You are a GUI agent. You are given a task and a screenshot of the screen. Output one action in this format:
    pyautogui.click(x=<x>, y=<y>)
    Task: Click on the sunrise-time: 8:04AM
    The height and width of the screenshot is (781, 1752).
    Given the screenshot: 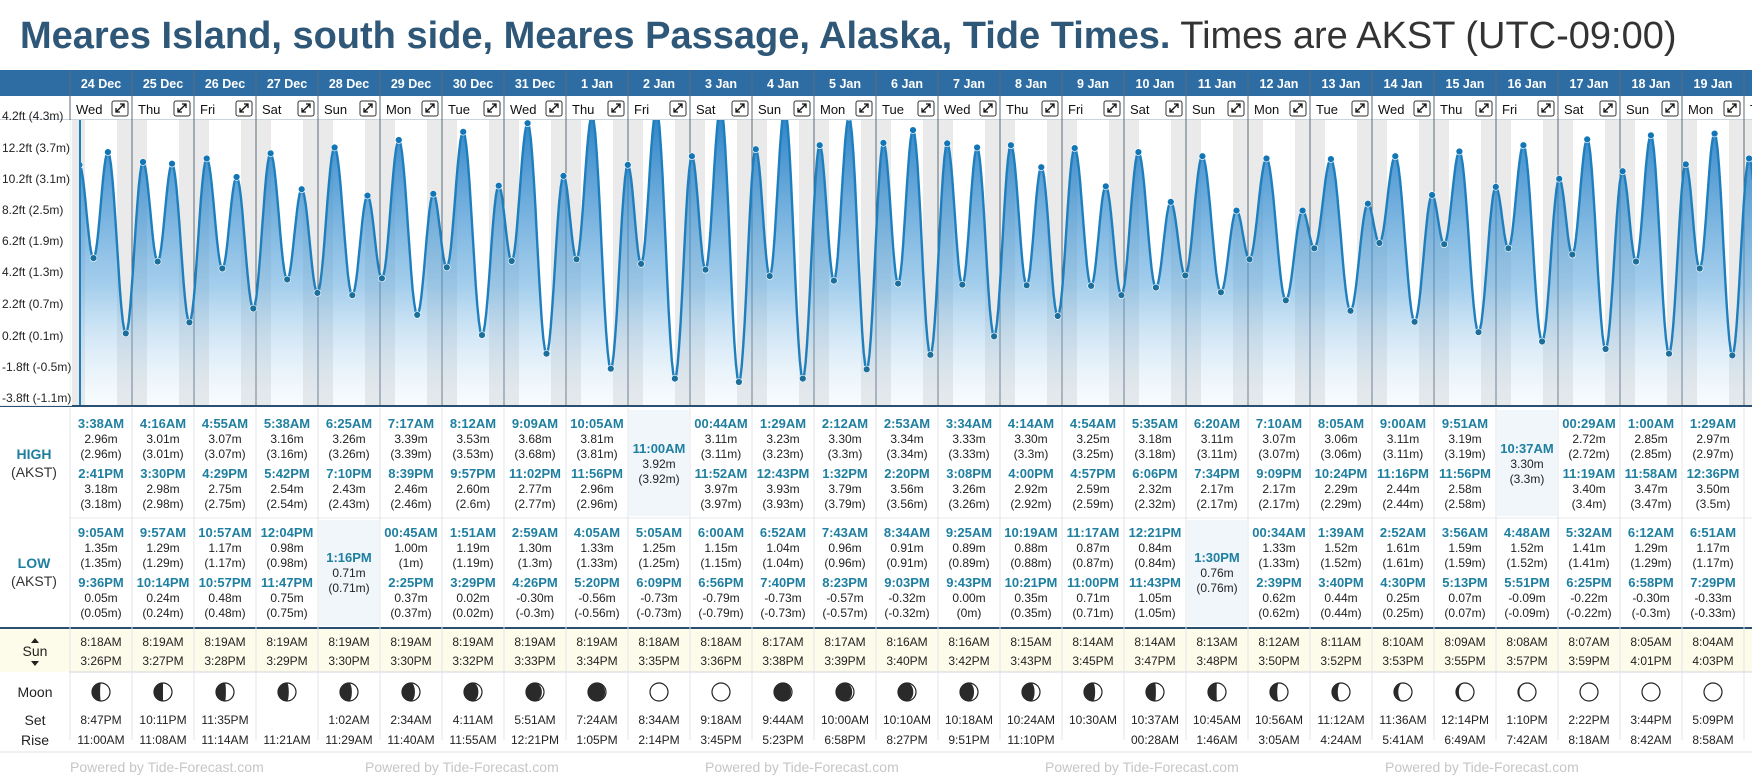 What is the action you would take?
    pyautogui.click(x=1712, y=642)
    